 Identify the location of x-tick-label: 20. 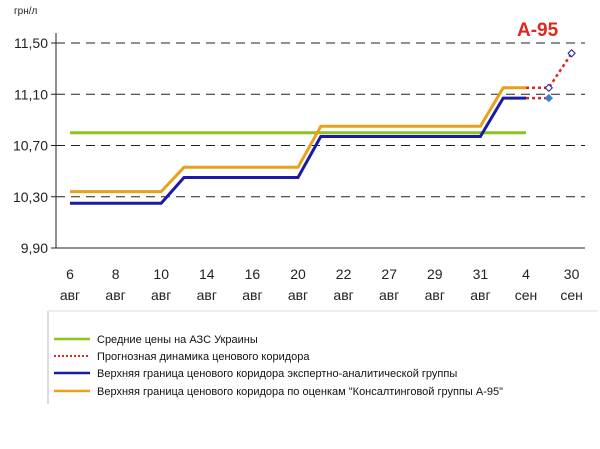
(298, 274).